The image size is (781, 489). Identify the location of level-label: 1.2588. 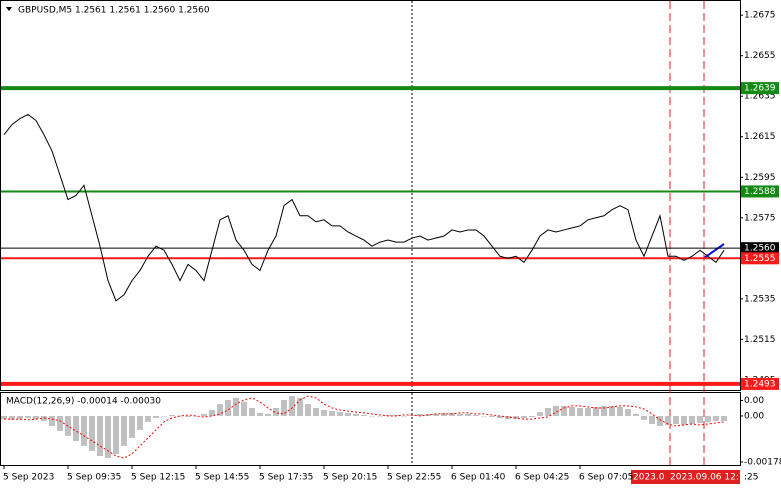
(760, 192).